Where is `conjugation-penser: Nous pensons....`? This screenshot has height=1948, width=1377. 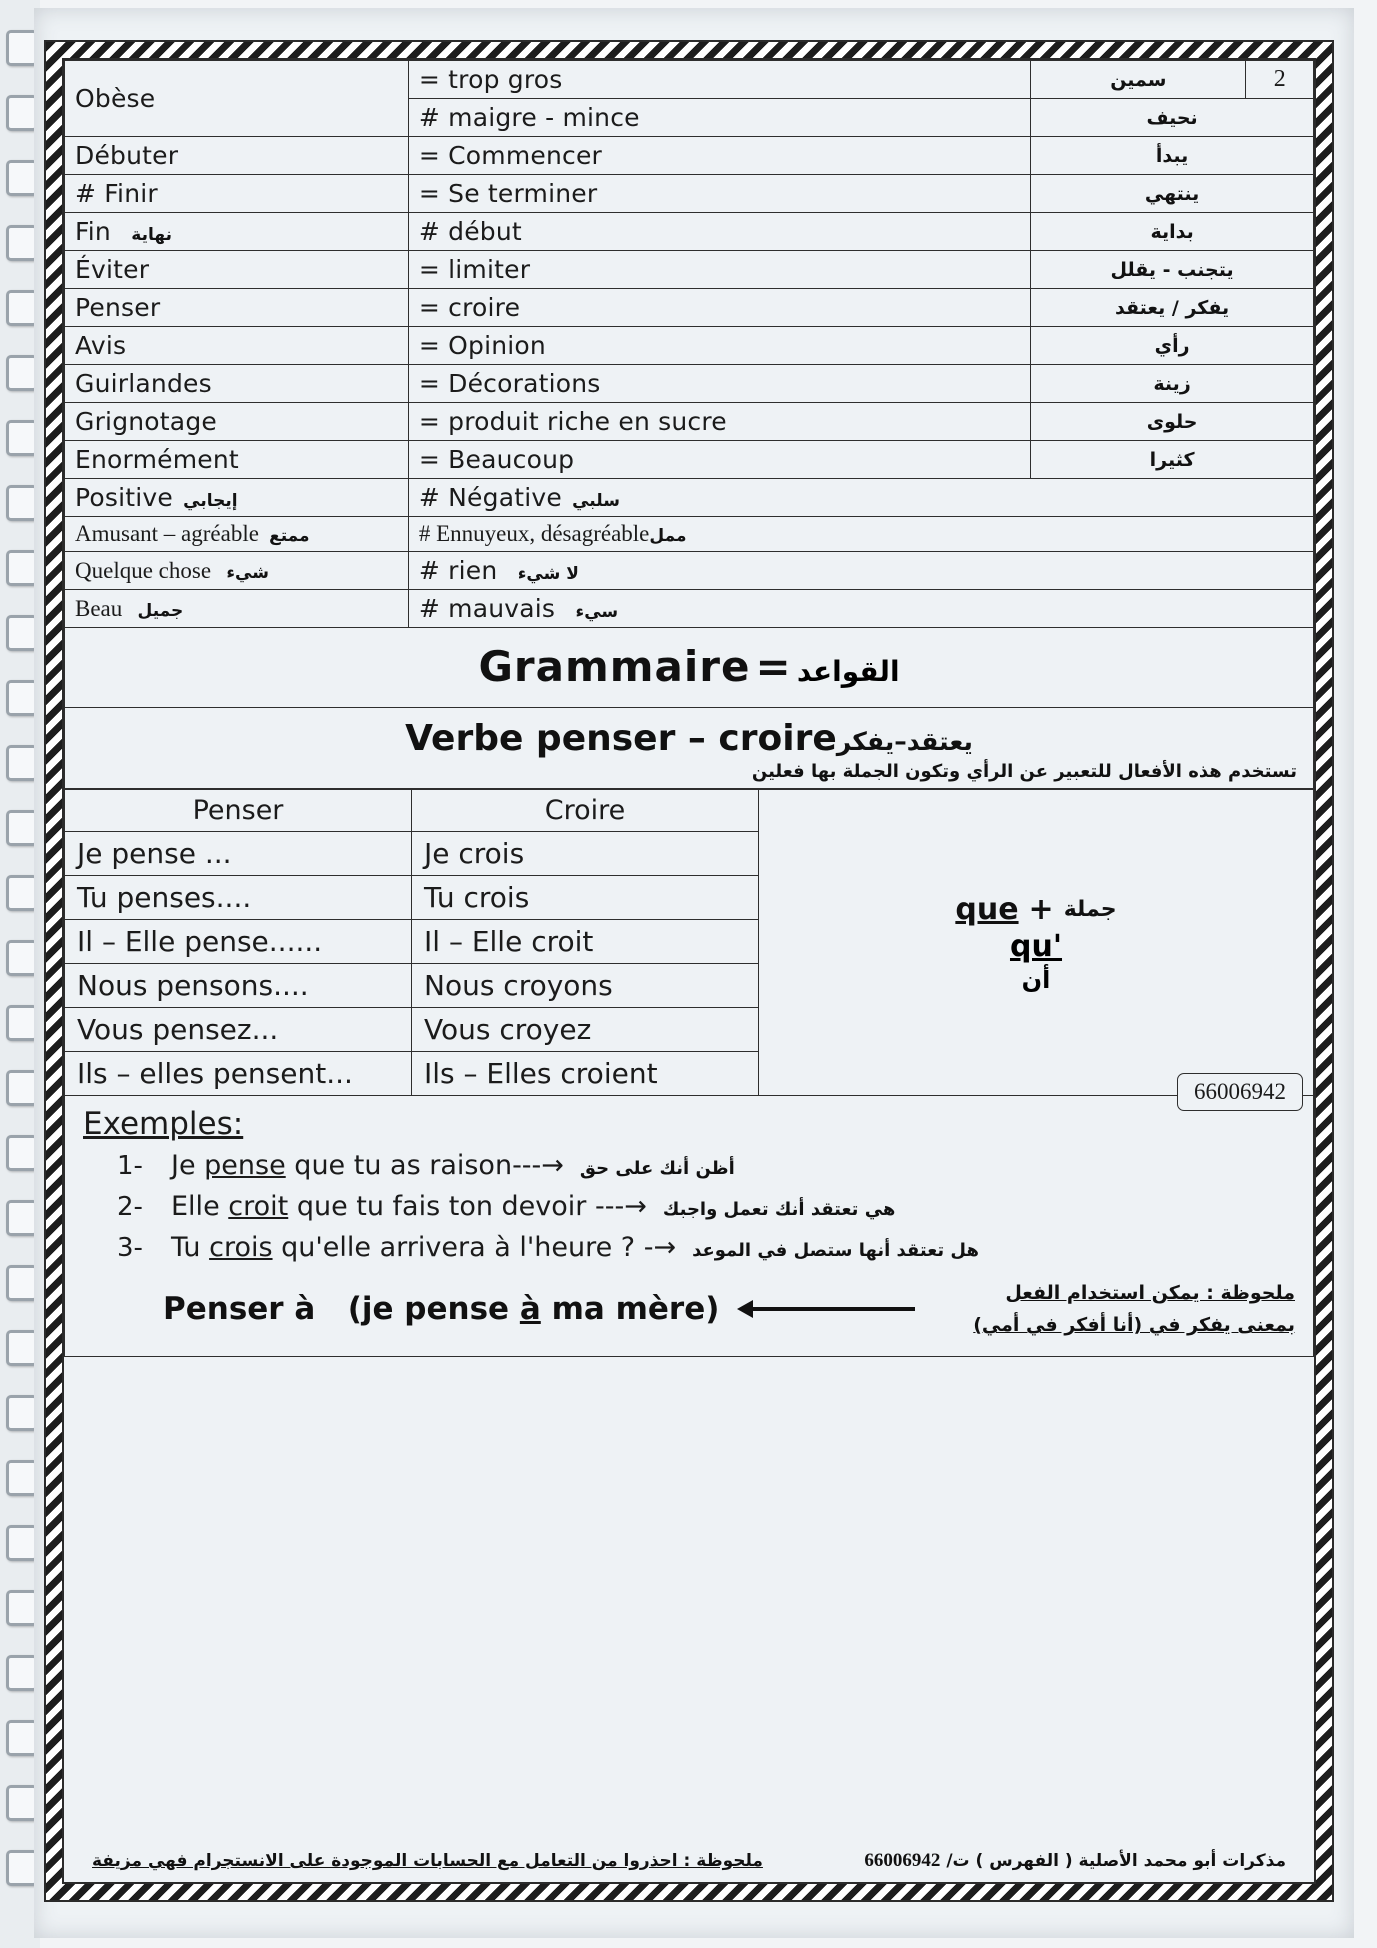
conjugation-penser: Nous pensons.... is located at coordinates (238, 985).